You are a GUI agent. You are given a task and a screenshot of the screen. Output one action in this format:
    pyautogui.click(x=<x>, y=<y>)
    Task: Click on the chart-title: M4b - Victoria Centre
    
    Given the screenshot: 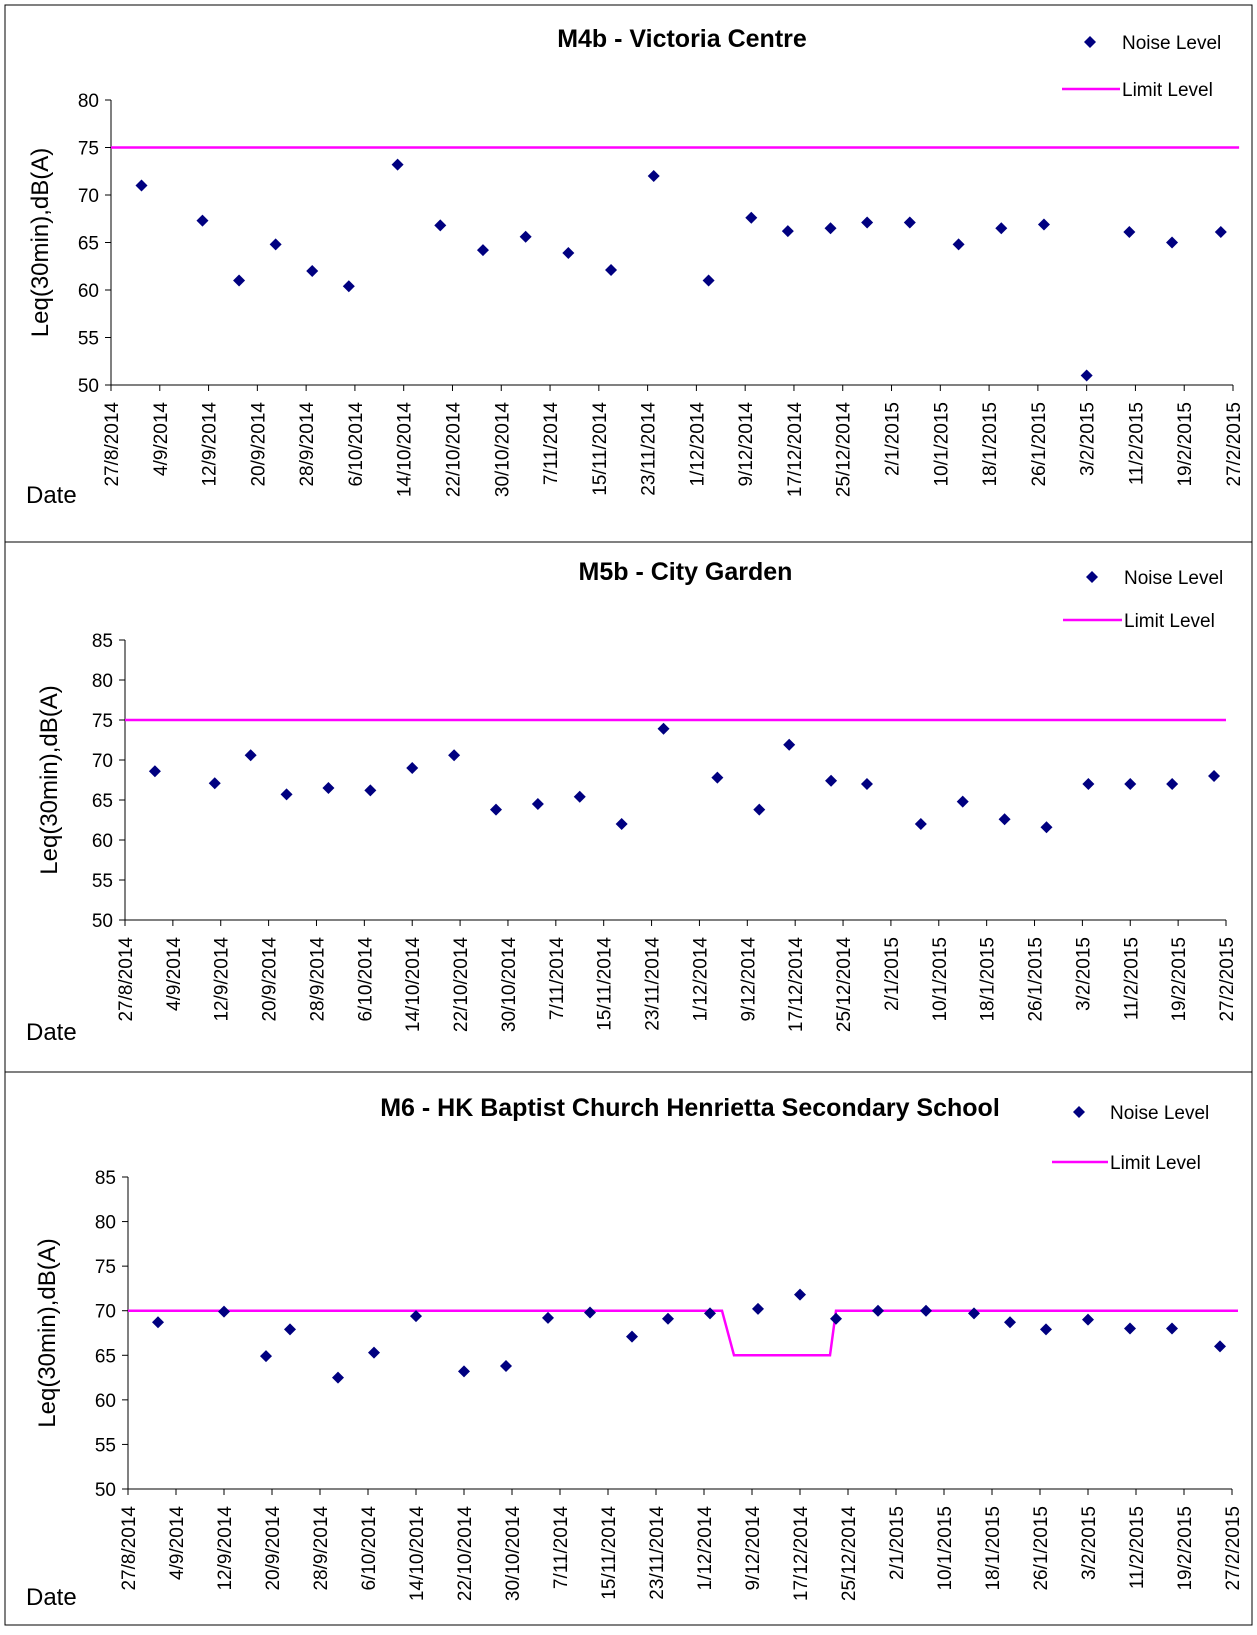 What is the action you would take?
    pyautogui.click(x=682, y=39)
    